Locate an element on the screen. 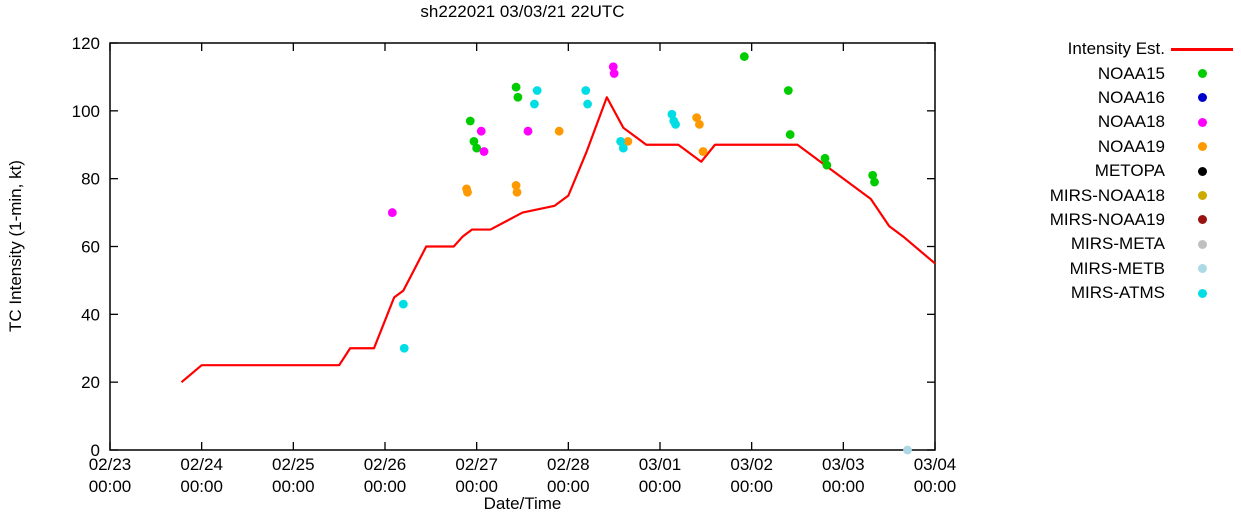 This screenshot has width=1241, height=521. legend-label-mirs-atms: MIRS-ATMS is located at coordinates (1117, 293).